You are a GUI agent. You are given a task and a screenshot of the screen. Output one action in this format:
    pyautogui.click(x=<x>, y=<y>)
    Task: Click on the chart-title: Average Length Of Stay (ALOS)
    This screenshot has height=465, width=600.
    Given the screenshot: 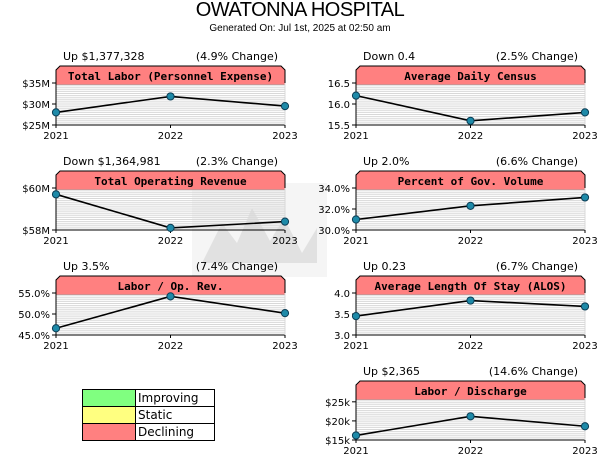 What is the action you would take?
    pyautogui.click(x=470, y=286)
    